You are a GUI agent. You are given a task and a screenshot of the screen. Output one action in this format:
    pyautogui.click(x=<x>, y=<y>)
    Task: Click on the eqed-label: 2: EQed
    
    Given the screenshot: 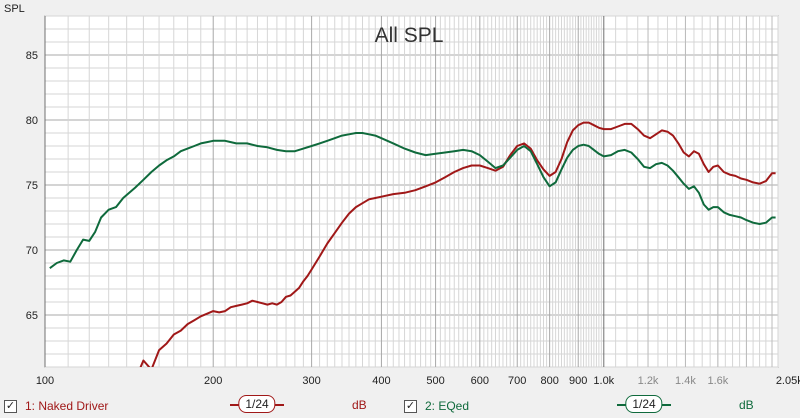 What is the action you would take?
    pyautogui.click(x=447, y=406)
    